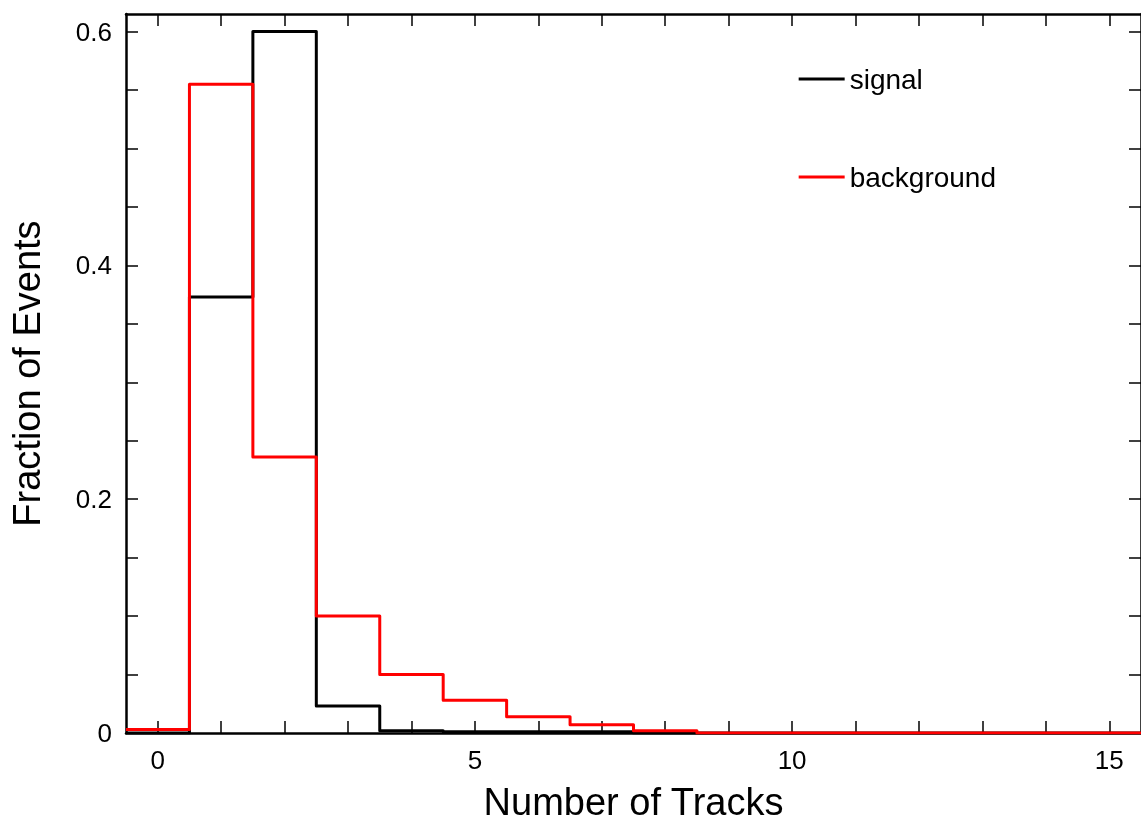 This screenshot has width=1141, height=826. I want to click on x-tick-label: 10, so click(792, 760).